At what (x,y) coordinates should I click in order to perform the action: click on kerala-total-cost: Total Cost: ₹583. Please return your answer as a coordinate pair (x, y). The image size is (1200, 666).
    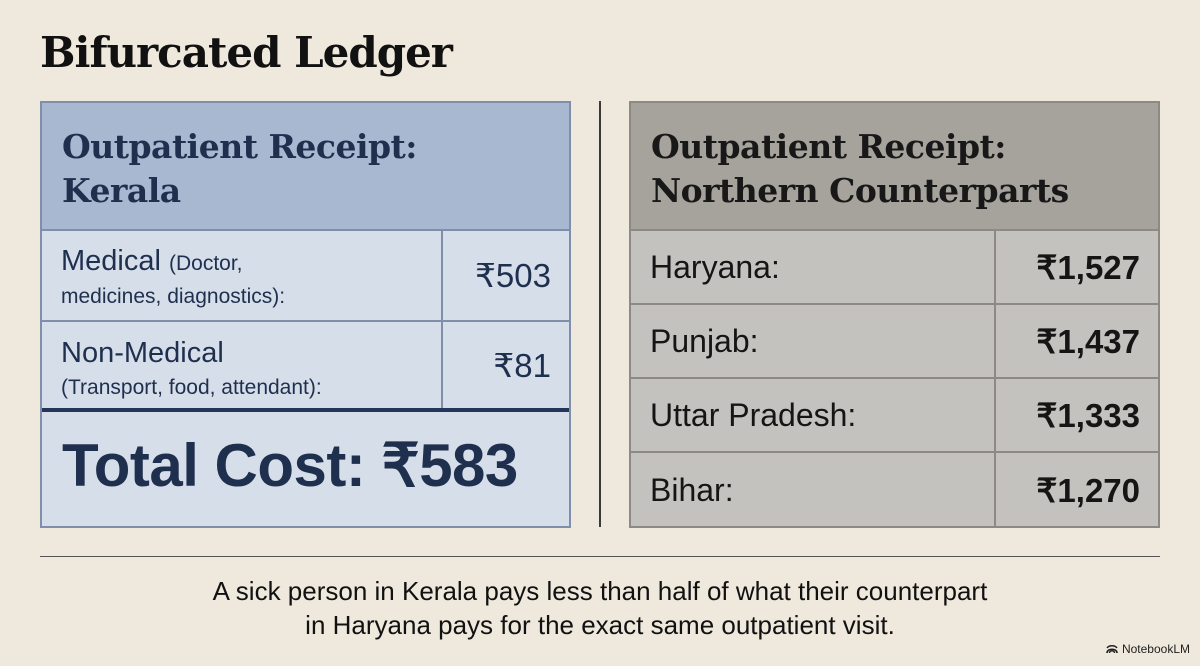
    Looking at the image, I should click on (290, 465).